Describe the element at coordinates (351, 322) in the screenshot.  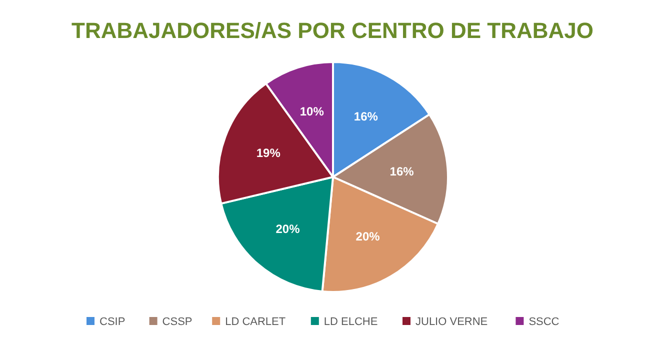
I see `legend-label: LD ELCHE` at that location.